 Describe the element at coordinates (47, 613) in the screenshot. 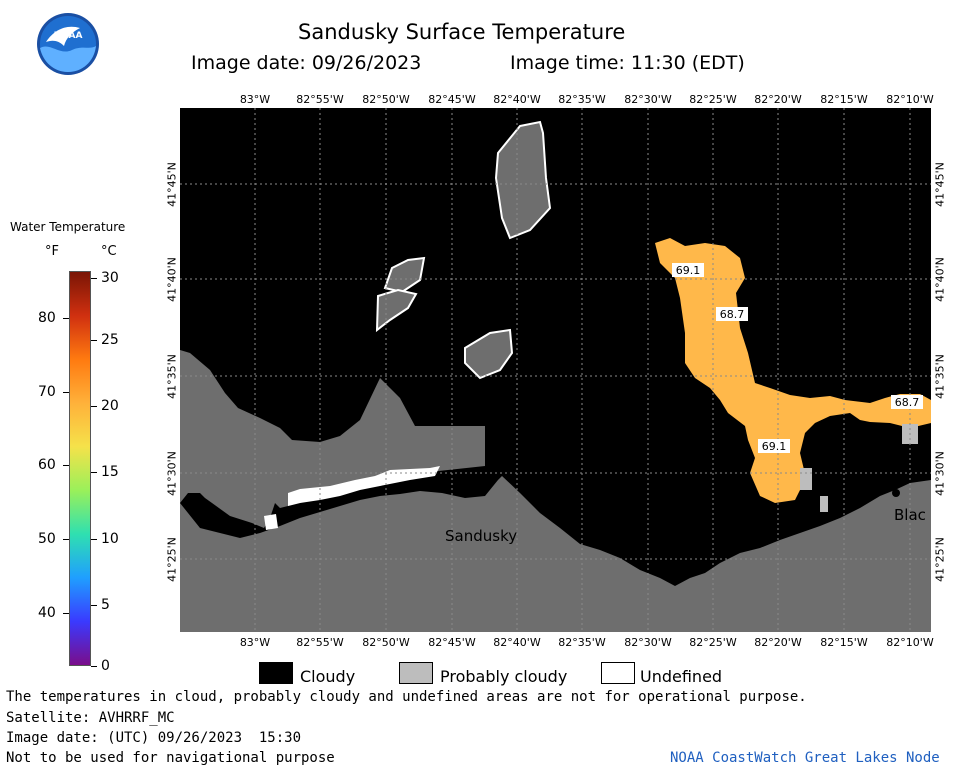

I see `fahrenheit-tick-label: 40` at that location.